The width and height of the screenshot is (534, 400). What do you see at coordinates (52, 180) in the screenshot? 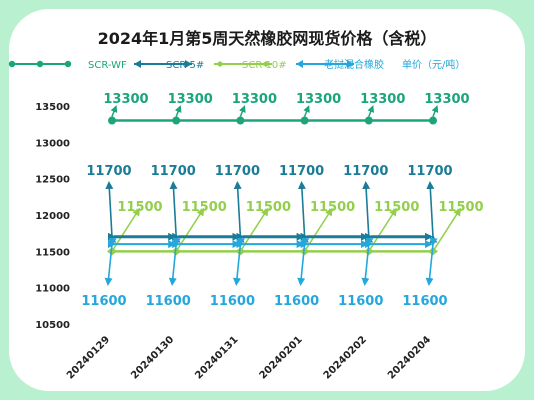
I see `y-tick-label: 12500` at bounding box center [52, 180].